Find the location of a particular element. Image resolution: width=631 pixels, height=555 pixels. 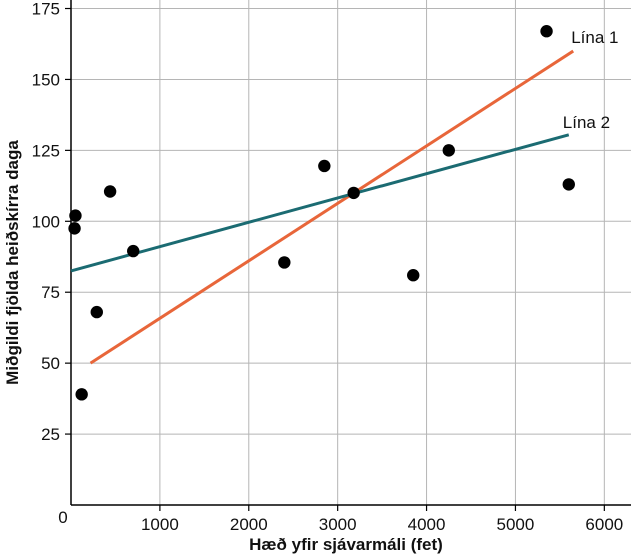

y-tick-label: 150 is located at coordinates (46, 79).